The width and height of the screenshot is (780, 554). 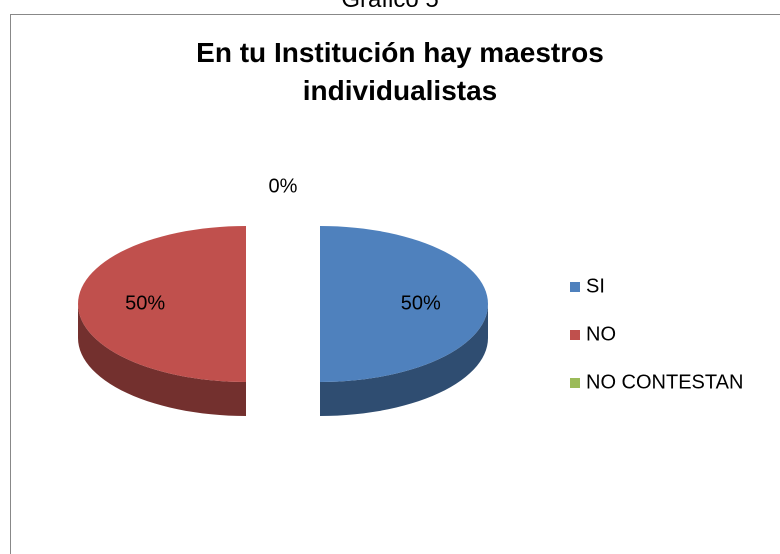 What do you see at coordinates (601, 334) in the screenshot?
I see `legend-label: NO` at bounding box center [601, 334].